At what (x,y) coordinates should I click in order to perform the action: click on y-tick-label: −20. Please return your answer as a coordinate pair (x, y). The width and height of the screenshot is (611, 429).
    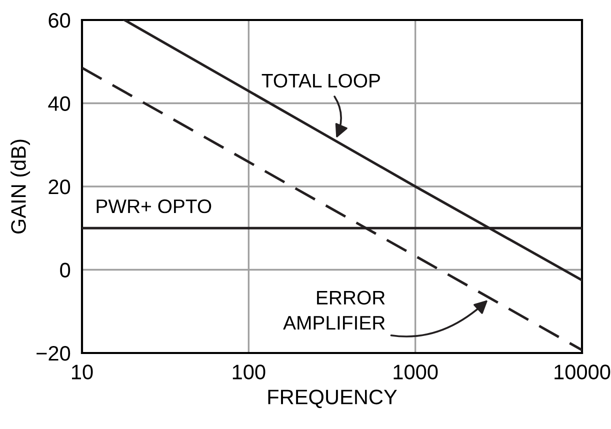
    Looking at the image, I should click on (53, 353).